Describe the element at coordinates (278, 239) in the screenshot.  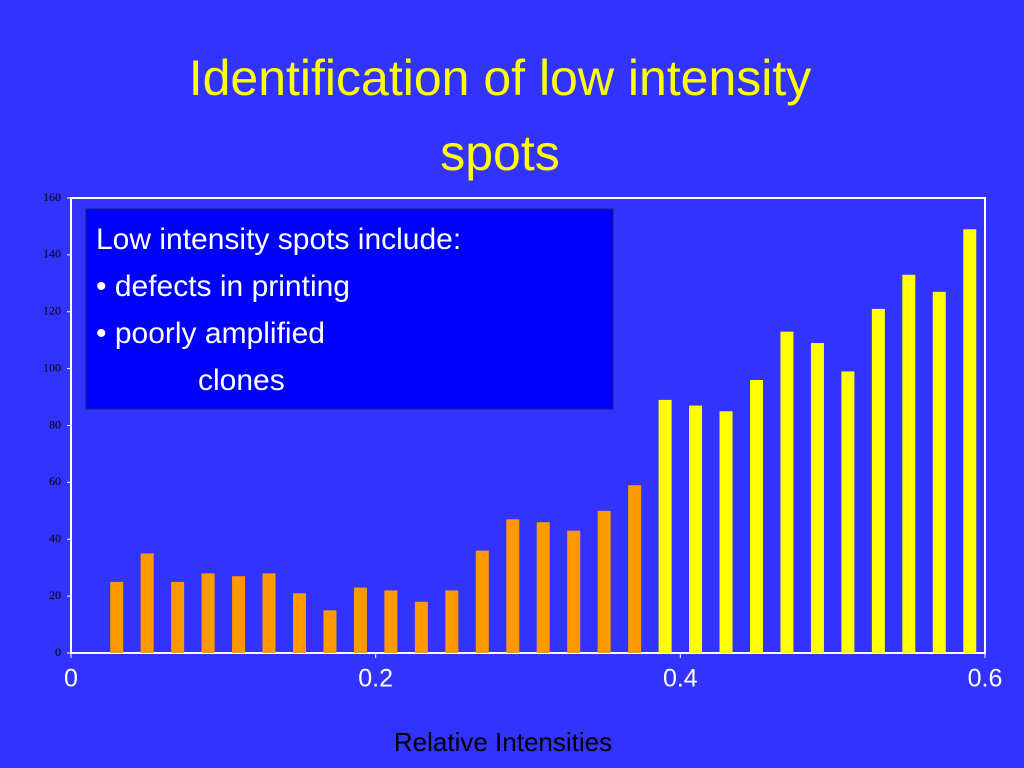
I see `annotation-line: Low intensity spots include:` at that location.